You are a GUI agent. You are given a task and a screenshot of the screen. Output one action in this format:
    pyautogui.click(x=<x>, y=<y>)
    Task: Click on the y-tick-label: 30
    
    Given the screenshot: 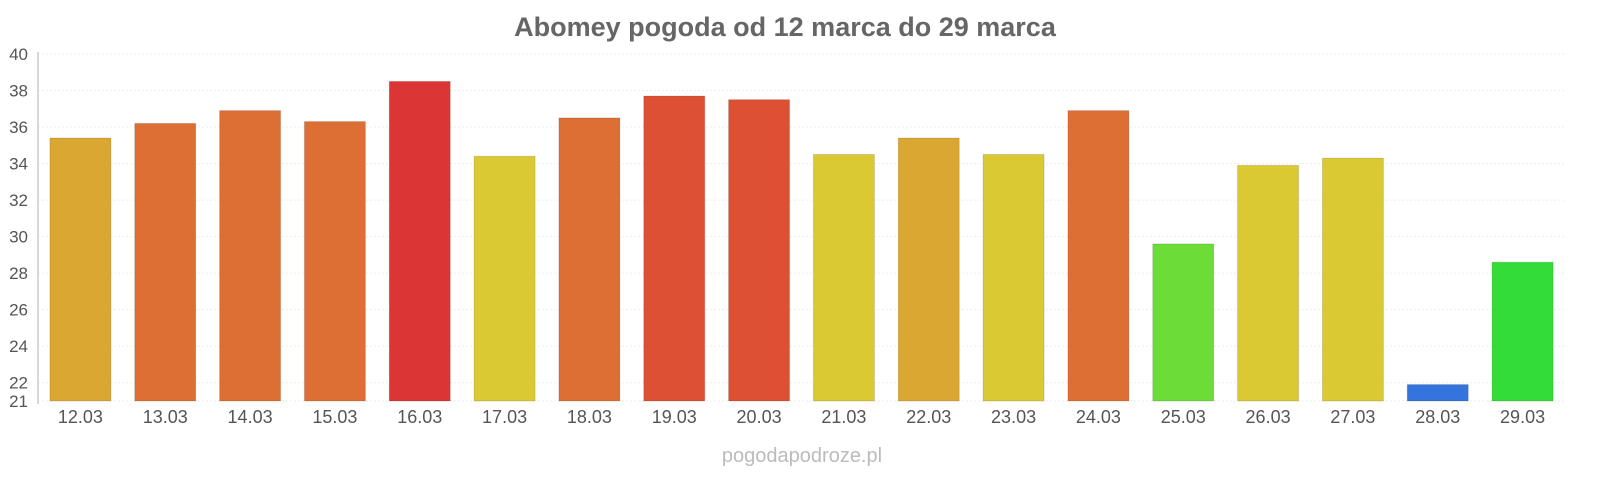 What is the action you would take?
    pyautogui.click(x=18, y=237)
    